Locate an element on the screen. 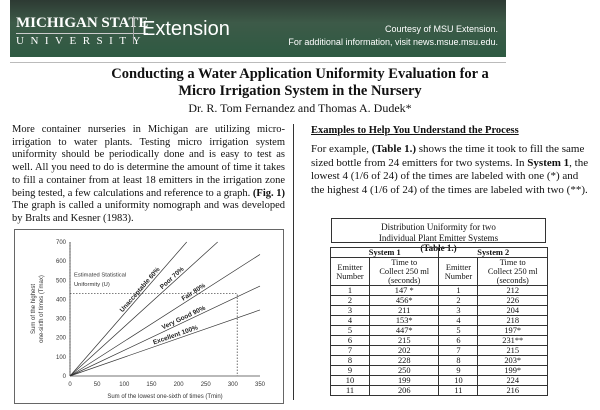 The image size is (600, 410). series-label: Very Good 90% is located at coordinates (184, 318).